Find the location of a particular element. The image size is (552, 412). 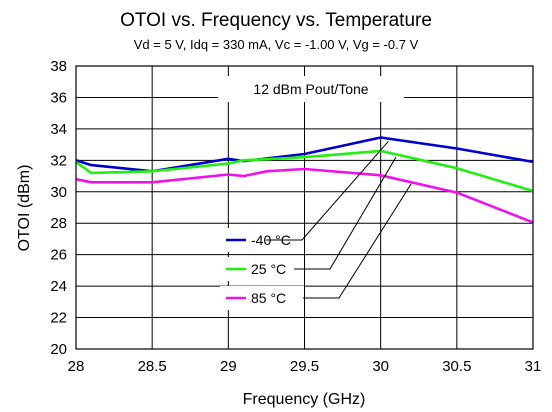

y-tick-label: 38 is located at coordinates (58, 66).